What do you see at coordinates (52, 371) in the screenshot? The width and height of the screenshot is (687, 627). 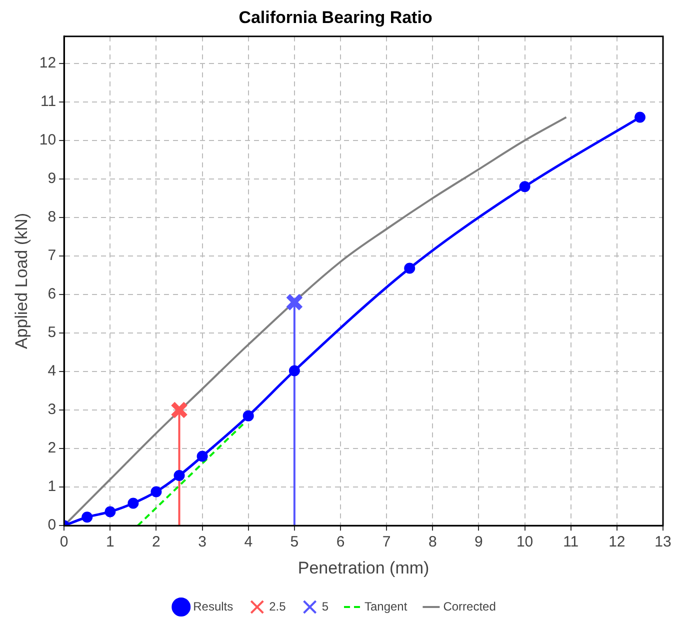 I see `y-tick-label: 4` at bounding box center [52, 371].